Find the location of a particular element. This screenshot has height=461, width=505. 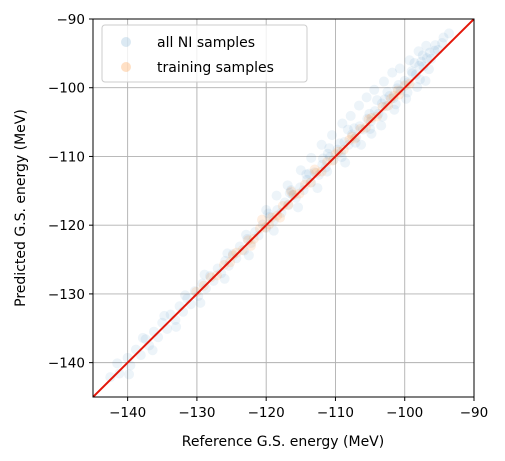

legend-box is located at coordinates (204, 53).